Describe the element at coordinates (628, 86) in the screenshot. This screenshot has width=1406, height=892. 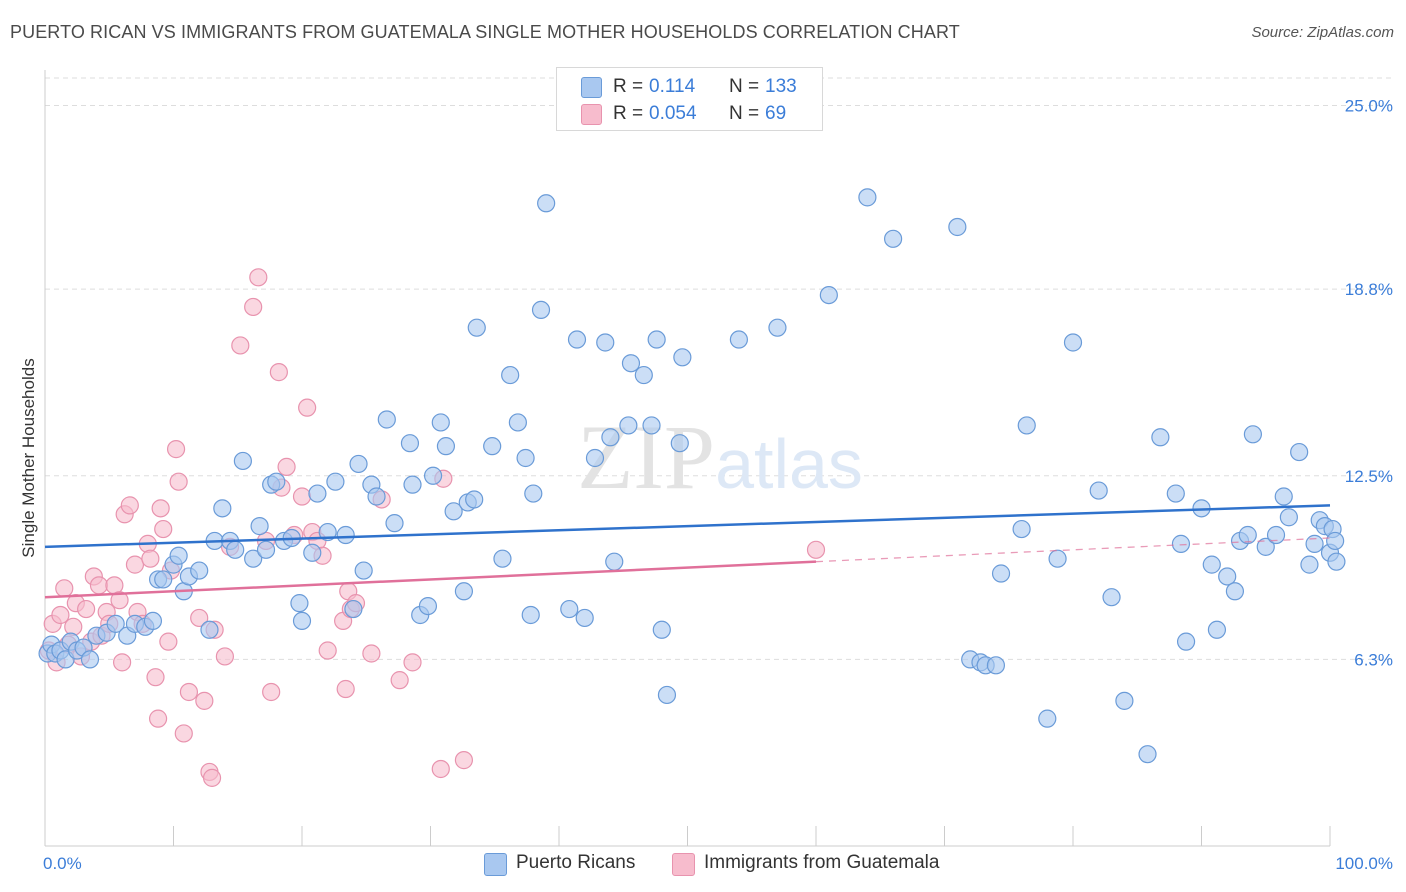
I see `legend-r-label: R =` at that location.